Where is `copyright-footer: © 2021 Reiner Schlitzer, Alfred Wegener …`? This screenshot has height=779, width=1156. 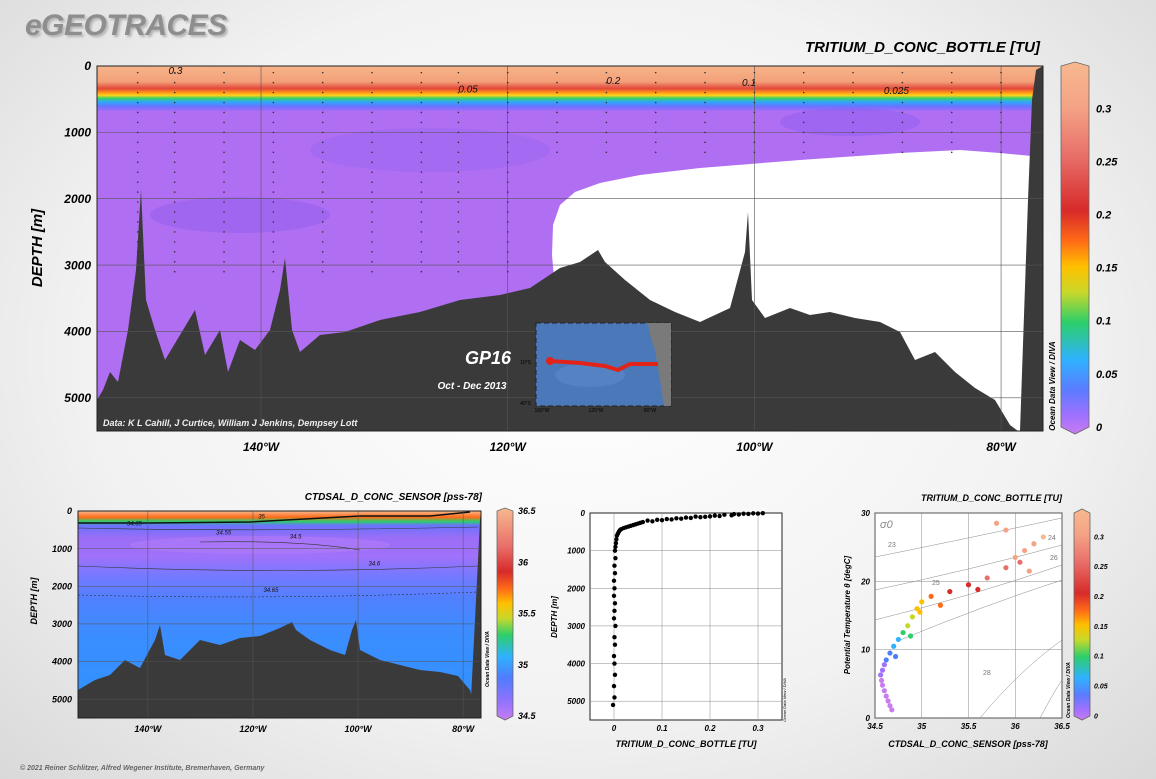 copyright-footer: © 2021 Reiner Schlitzer, Alfred Wegener … is located at coordinates (142, 768).